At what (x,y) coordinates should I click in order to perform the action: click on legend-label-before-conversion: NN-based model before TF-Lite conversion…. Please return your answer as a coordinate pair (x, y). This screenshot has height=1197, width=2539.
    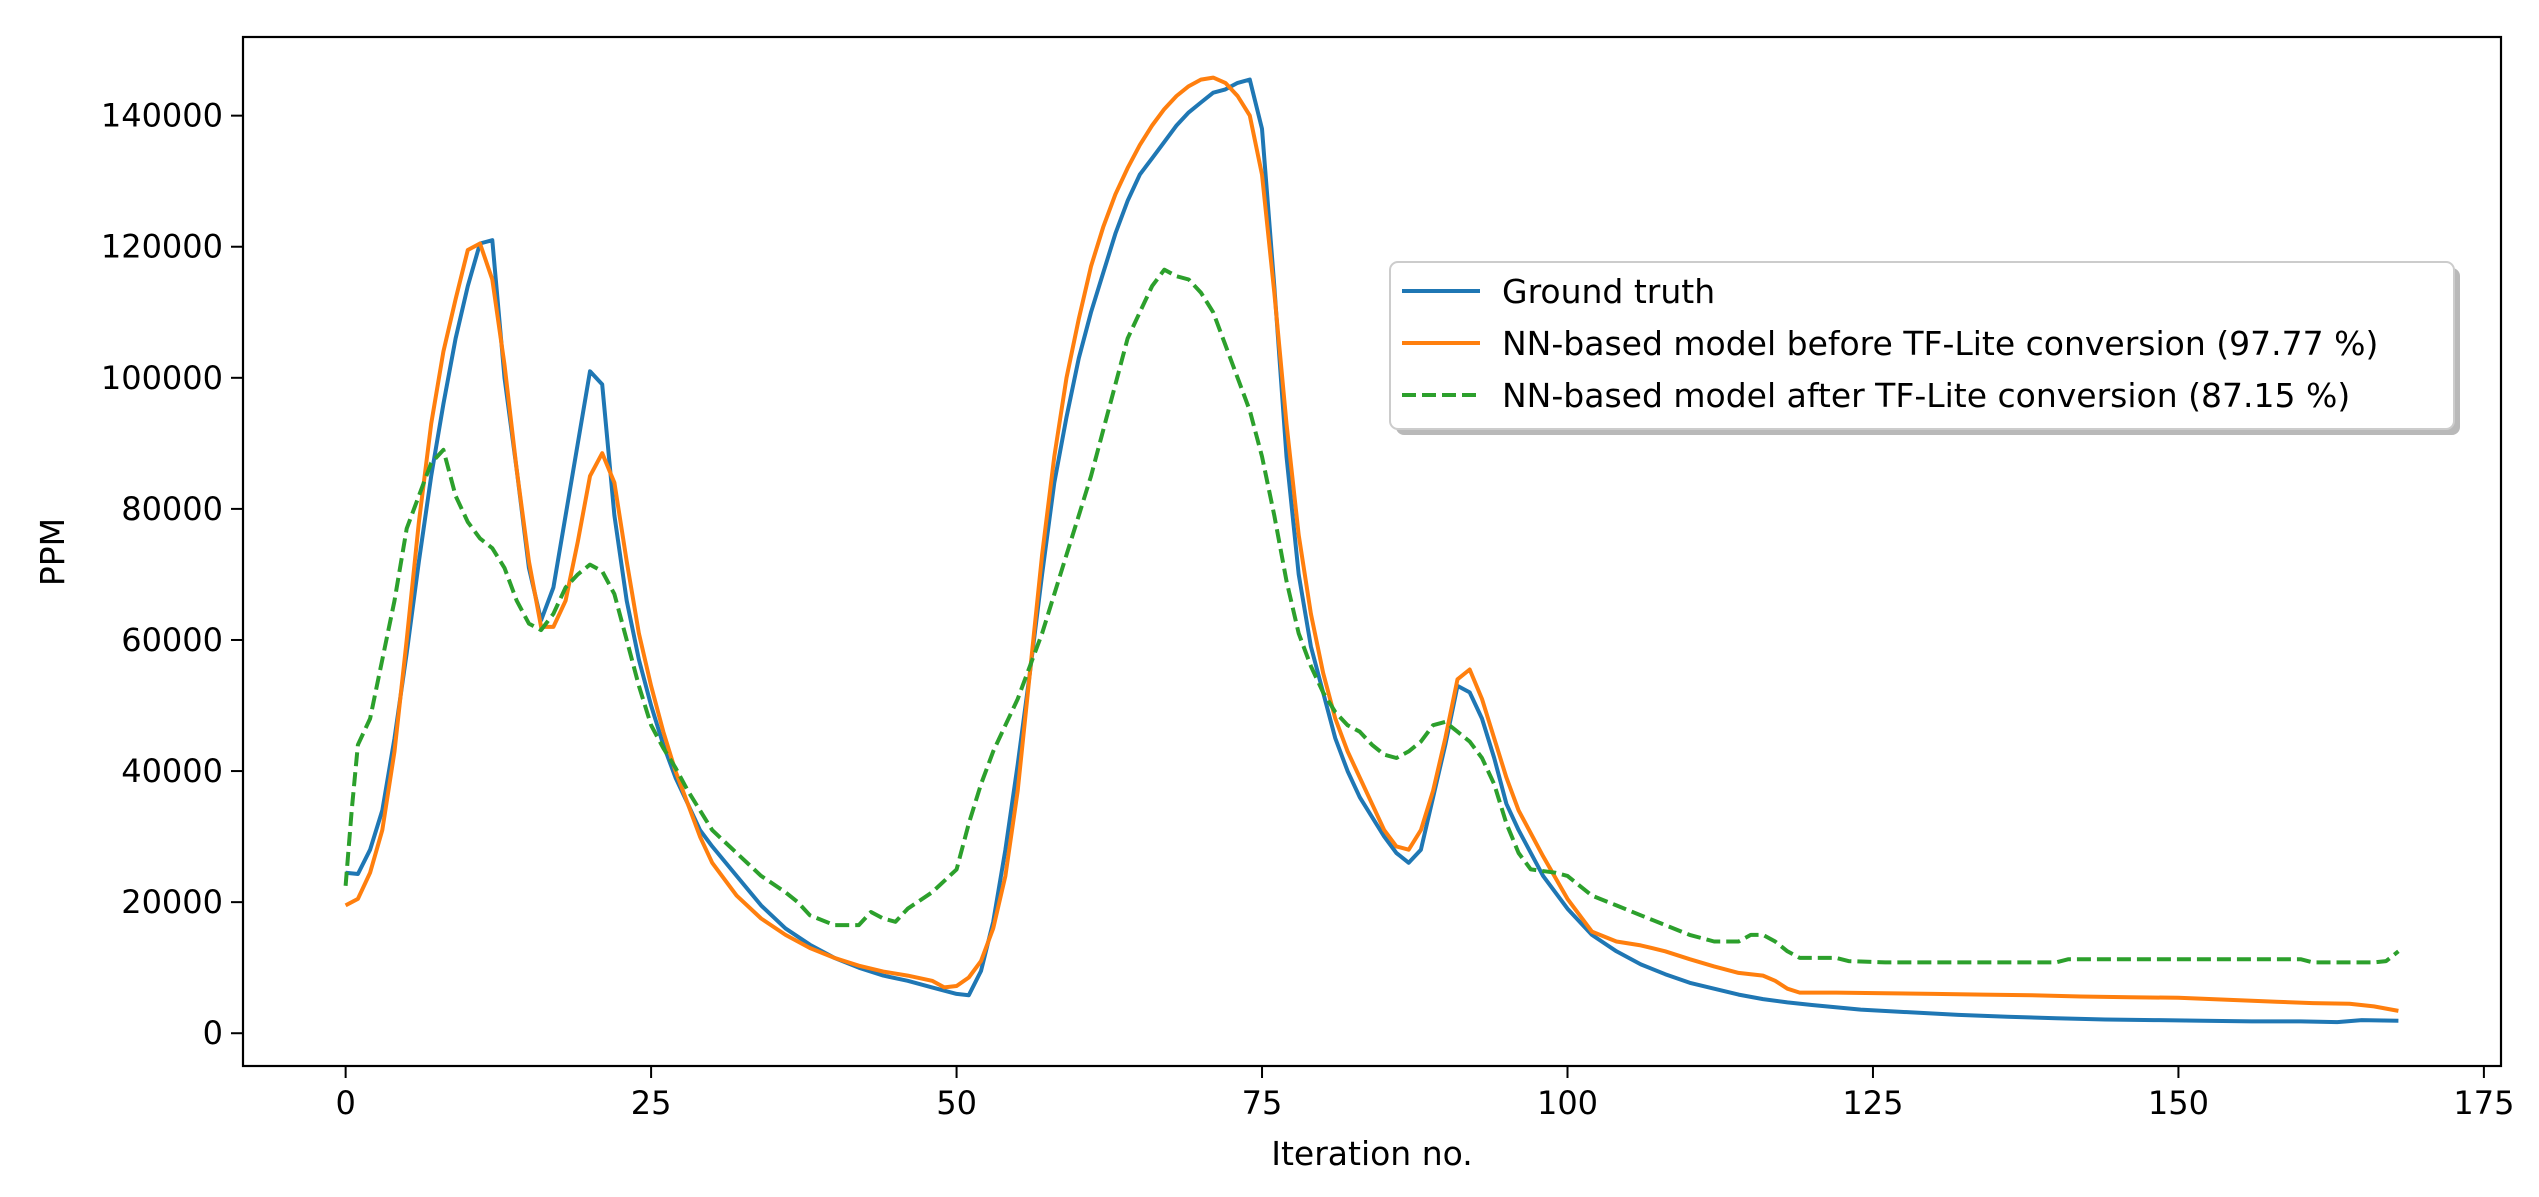
    Looking at the image, I should click on (1940, 343).